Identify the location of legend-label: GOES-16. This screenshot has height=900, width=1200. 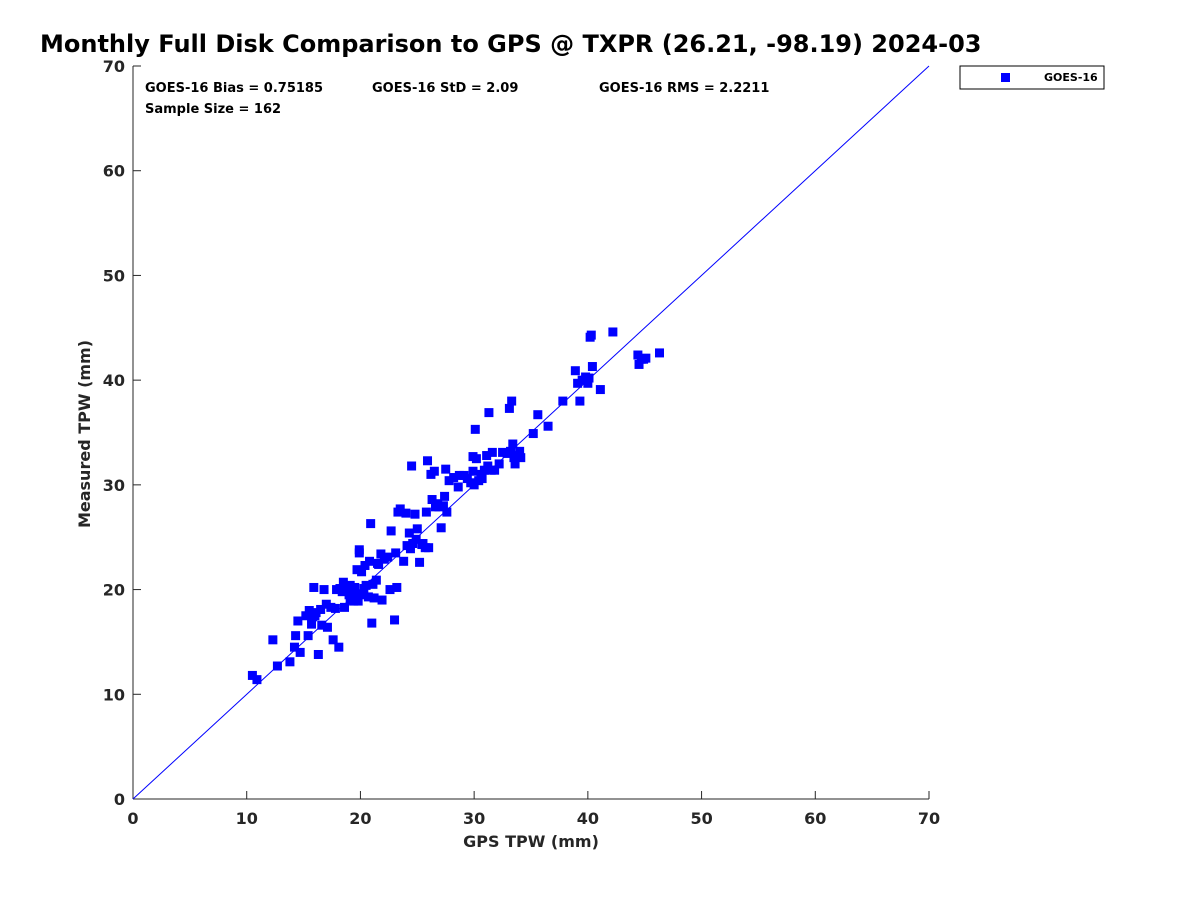
(1071, 77).